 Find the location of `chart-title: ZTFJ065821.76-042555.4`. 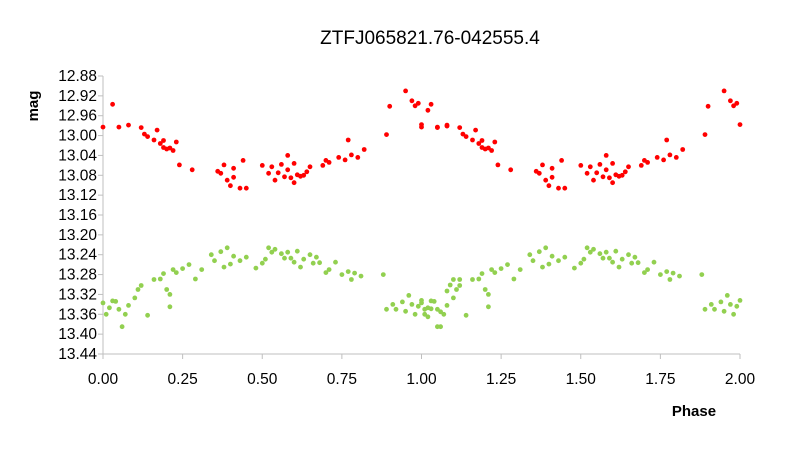

chart-title: ZTFJ065821.76-042555.4 is located at coordinates (430, 38).